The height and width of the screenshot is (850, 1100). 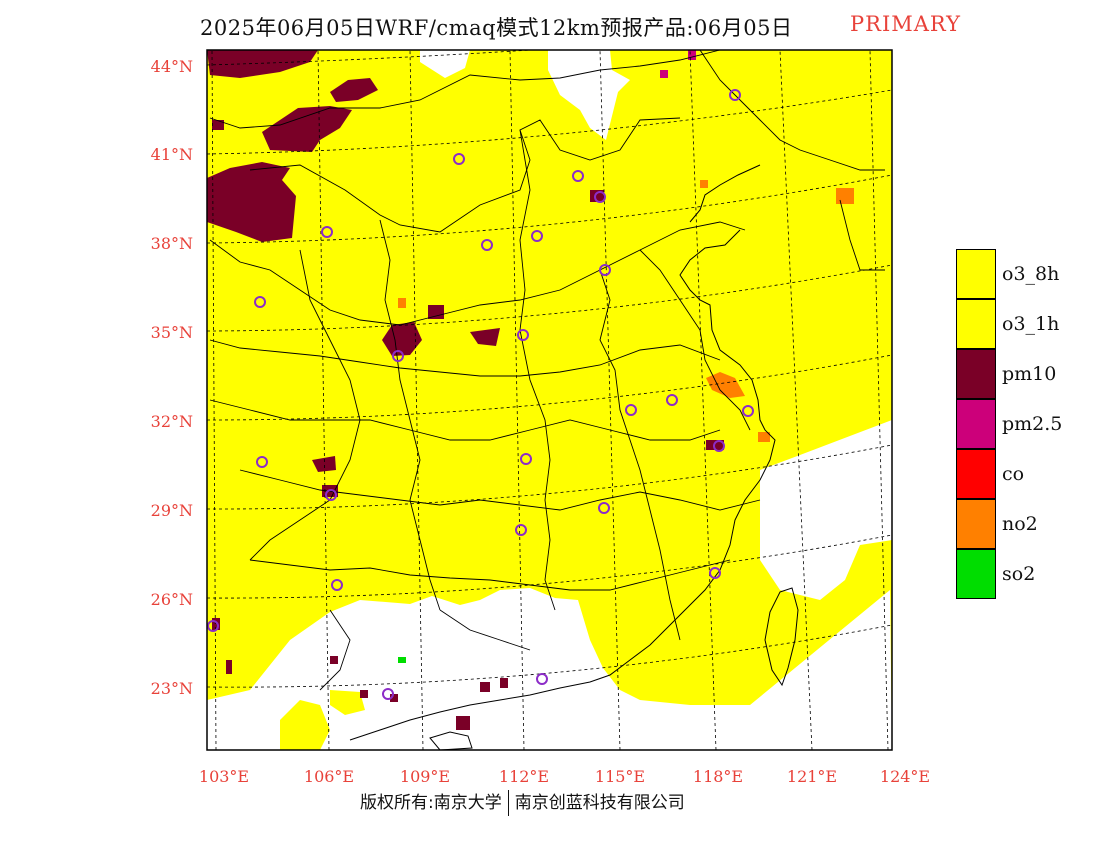 What do you see at coordinates (508, 803) in the screenshot?
I see `copyright-divider` at bounding box center [508, 803].